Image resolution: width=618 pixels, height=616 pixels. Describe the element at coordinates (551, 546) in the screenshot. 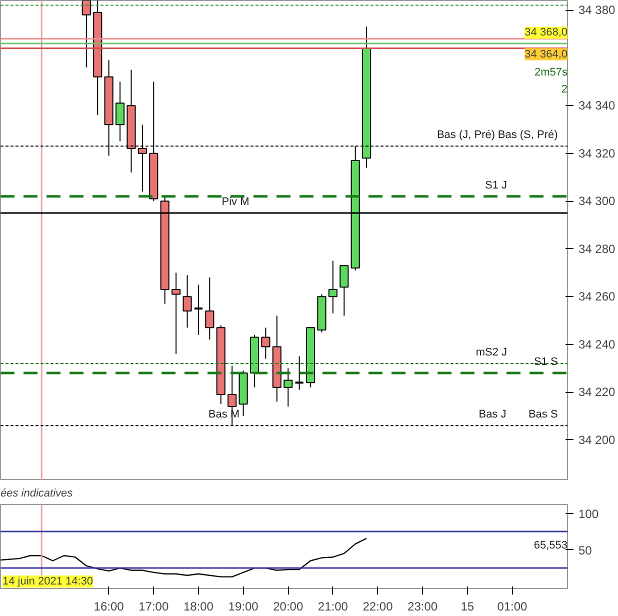

I see `annotation: 65,553` at that location.